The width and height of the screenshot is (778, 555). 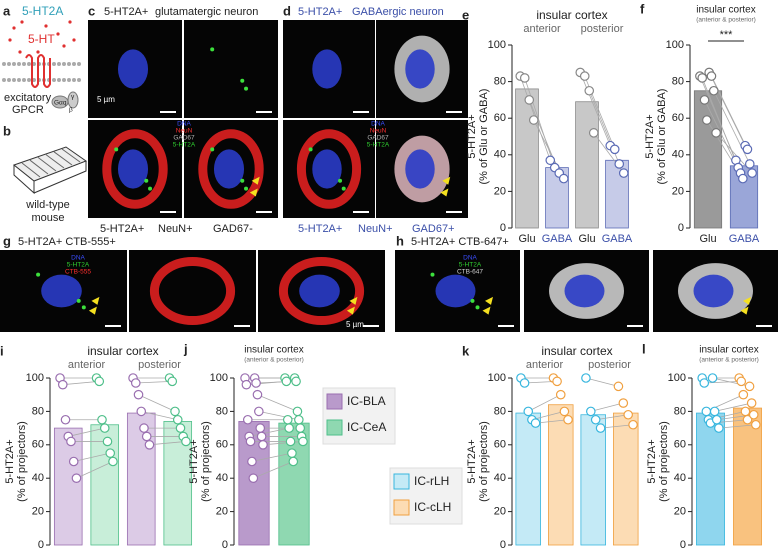 I want to click on panel-letter: k, so click(x=466, y=350).